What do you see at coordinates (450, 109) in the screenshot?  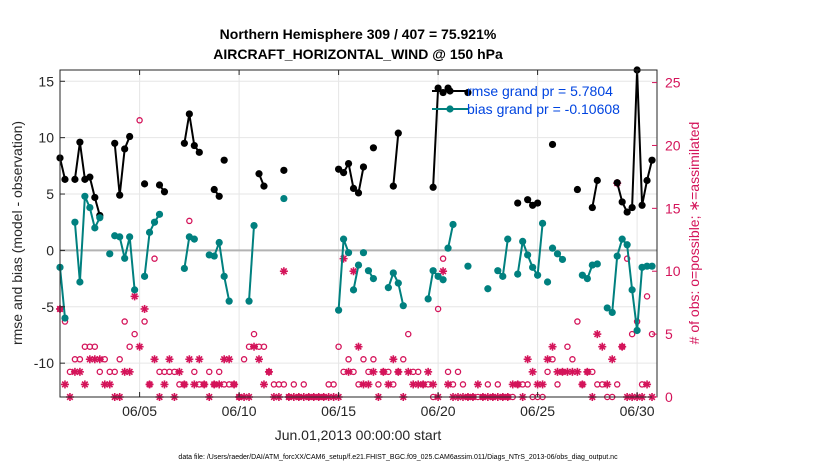 I see `legend-bias-marker` at bounding box center [450, 109].